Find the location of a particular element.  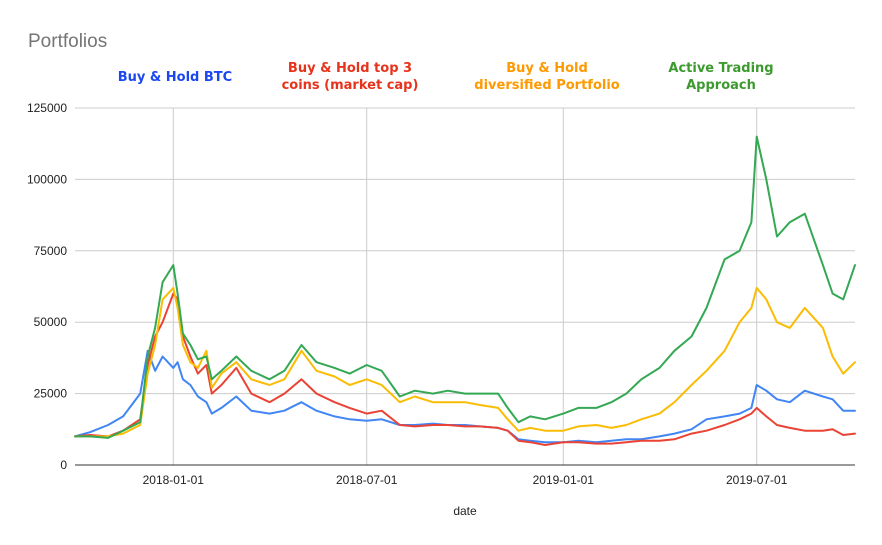

y-tick-label: 125000 is located at coordinates (47, 108).